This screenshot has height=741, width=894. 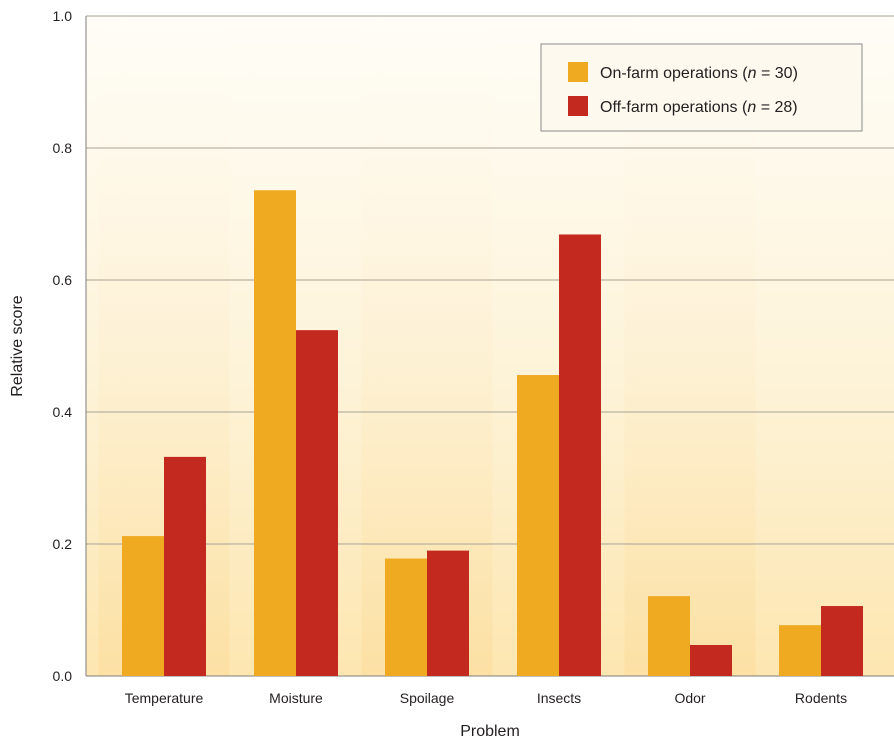 What do you see at coordinates (490, 731) in the screenshot?
I see `x-axis-title: Problem` at bounding box center [490, 731].